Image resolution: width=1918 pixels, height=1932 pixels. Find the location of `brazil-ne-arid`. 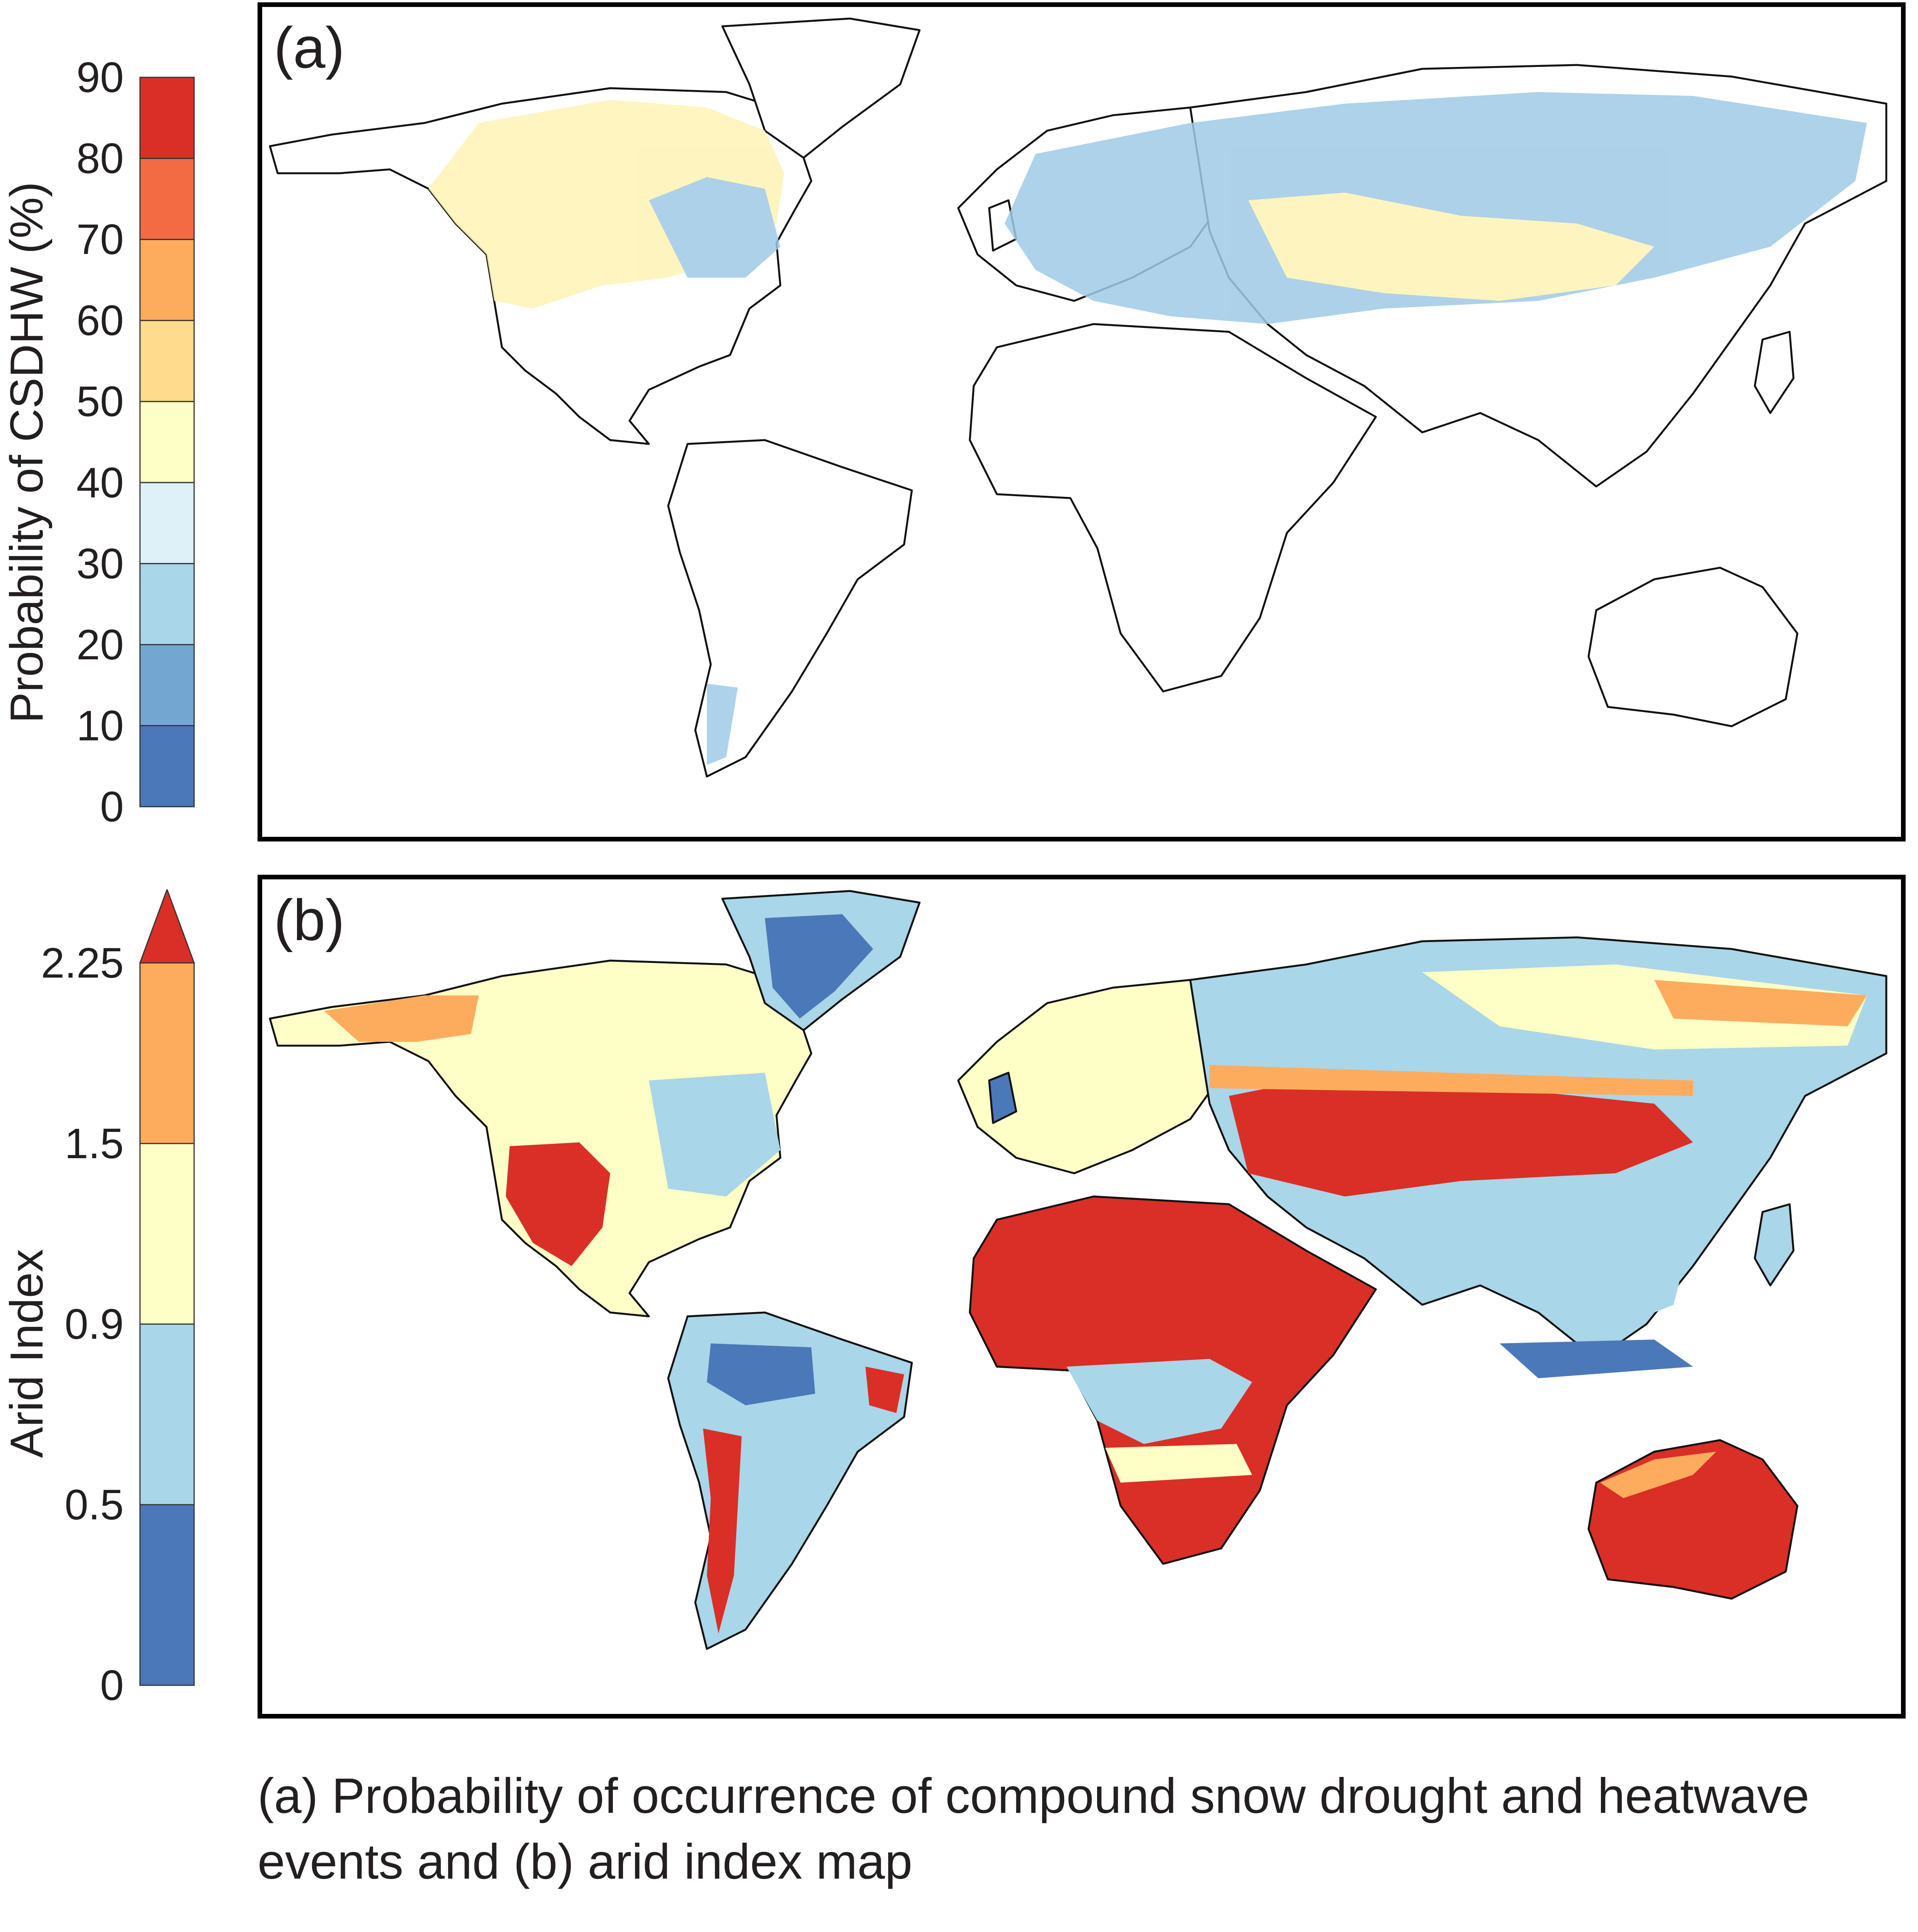

brazil-ne-arid is located at coordinates (885, 1390).